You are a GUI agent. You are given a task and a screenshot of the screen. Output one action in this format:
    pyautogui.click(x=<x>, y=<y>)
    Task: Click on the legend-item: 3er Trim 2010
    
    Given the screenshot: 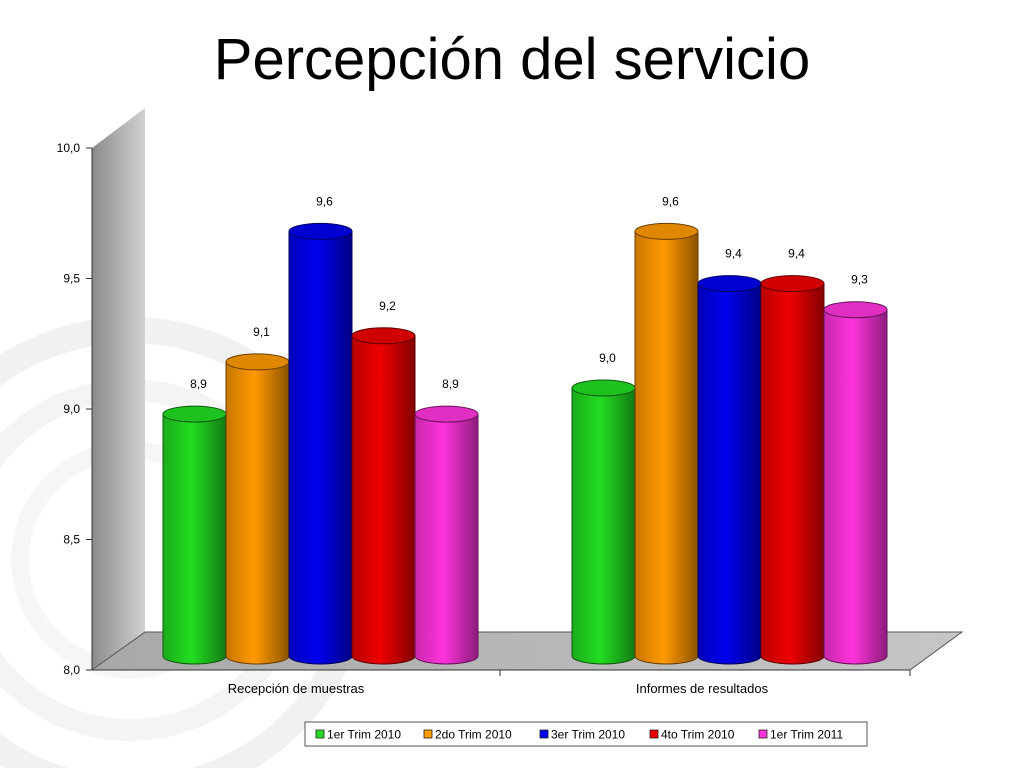 What is the action you would take?
    pyautogui.click(x=582, y=735)
    